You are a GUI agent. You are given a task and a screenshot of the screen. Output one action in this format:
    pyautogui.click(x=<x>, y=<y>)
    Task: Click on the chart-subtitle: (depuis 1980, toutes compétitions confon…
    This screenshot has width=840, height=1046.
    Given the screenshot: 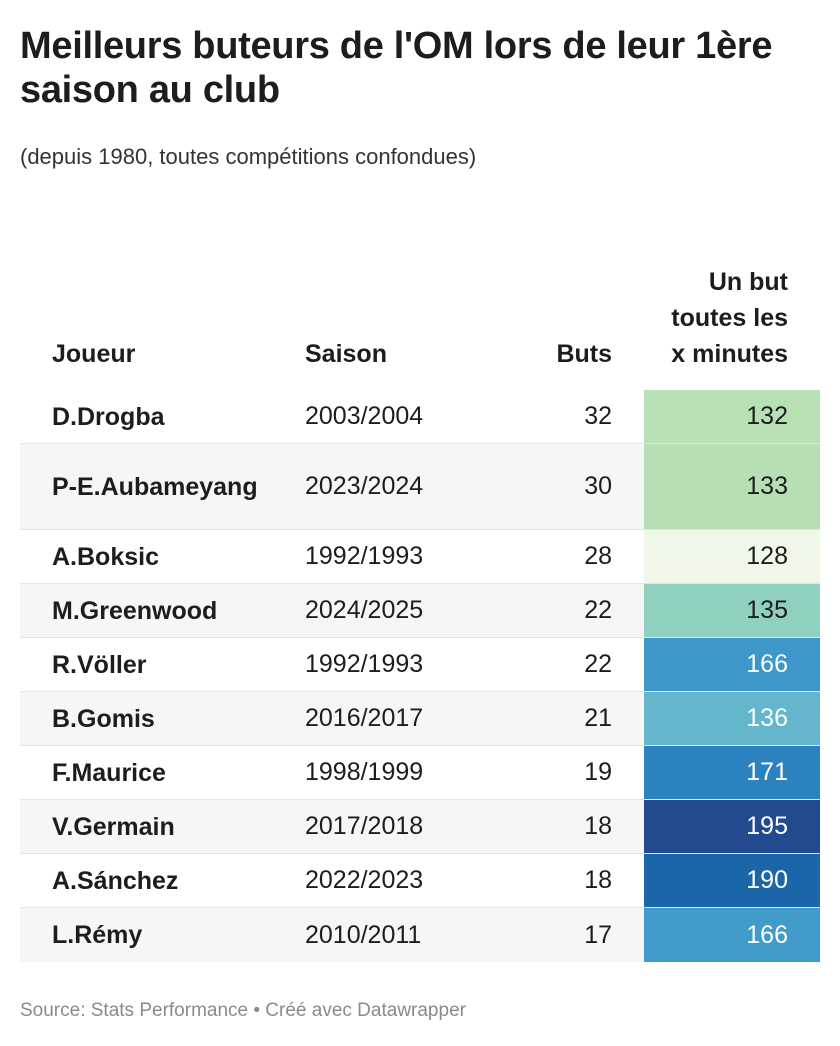 What is the action you would take?
    pyautogui.click(x=248, y=156)
    